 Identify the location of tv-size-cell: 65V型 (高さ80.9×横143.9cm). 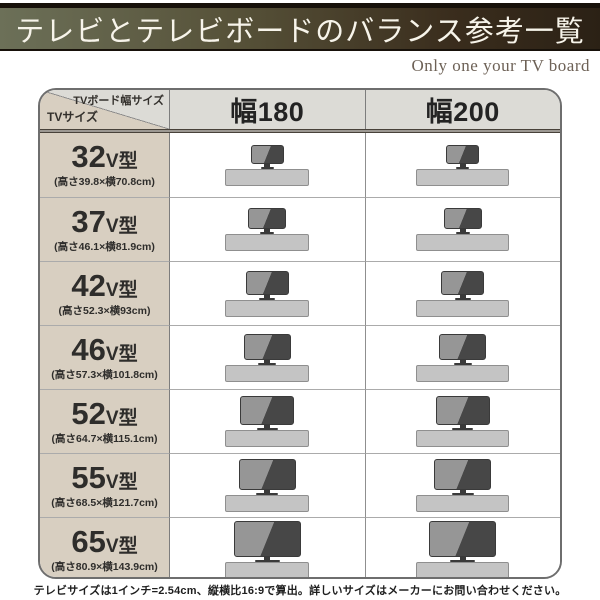
(105, 547).